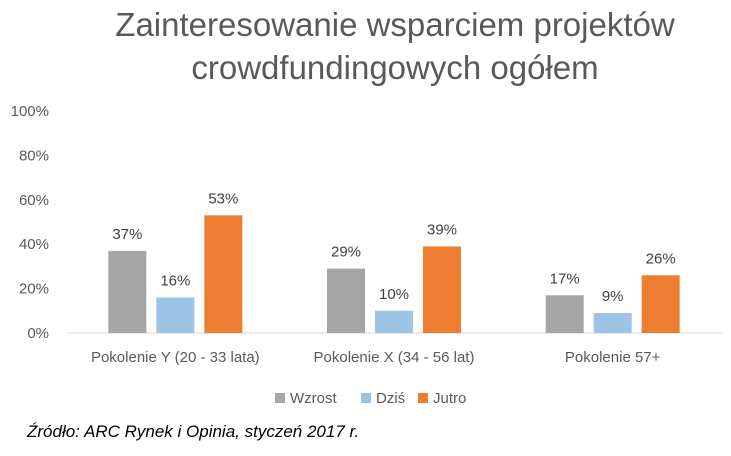 Image resolution: width=731 pixels, height=456 pixels. Describe the element at coordinates (34, 244) in the screenshot. I see `y-tick-label: 40%` at that location.